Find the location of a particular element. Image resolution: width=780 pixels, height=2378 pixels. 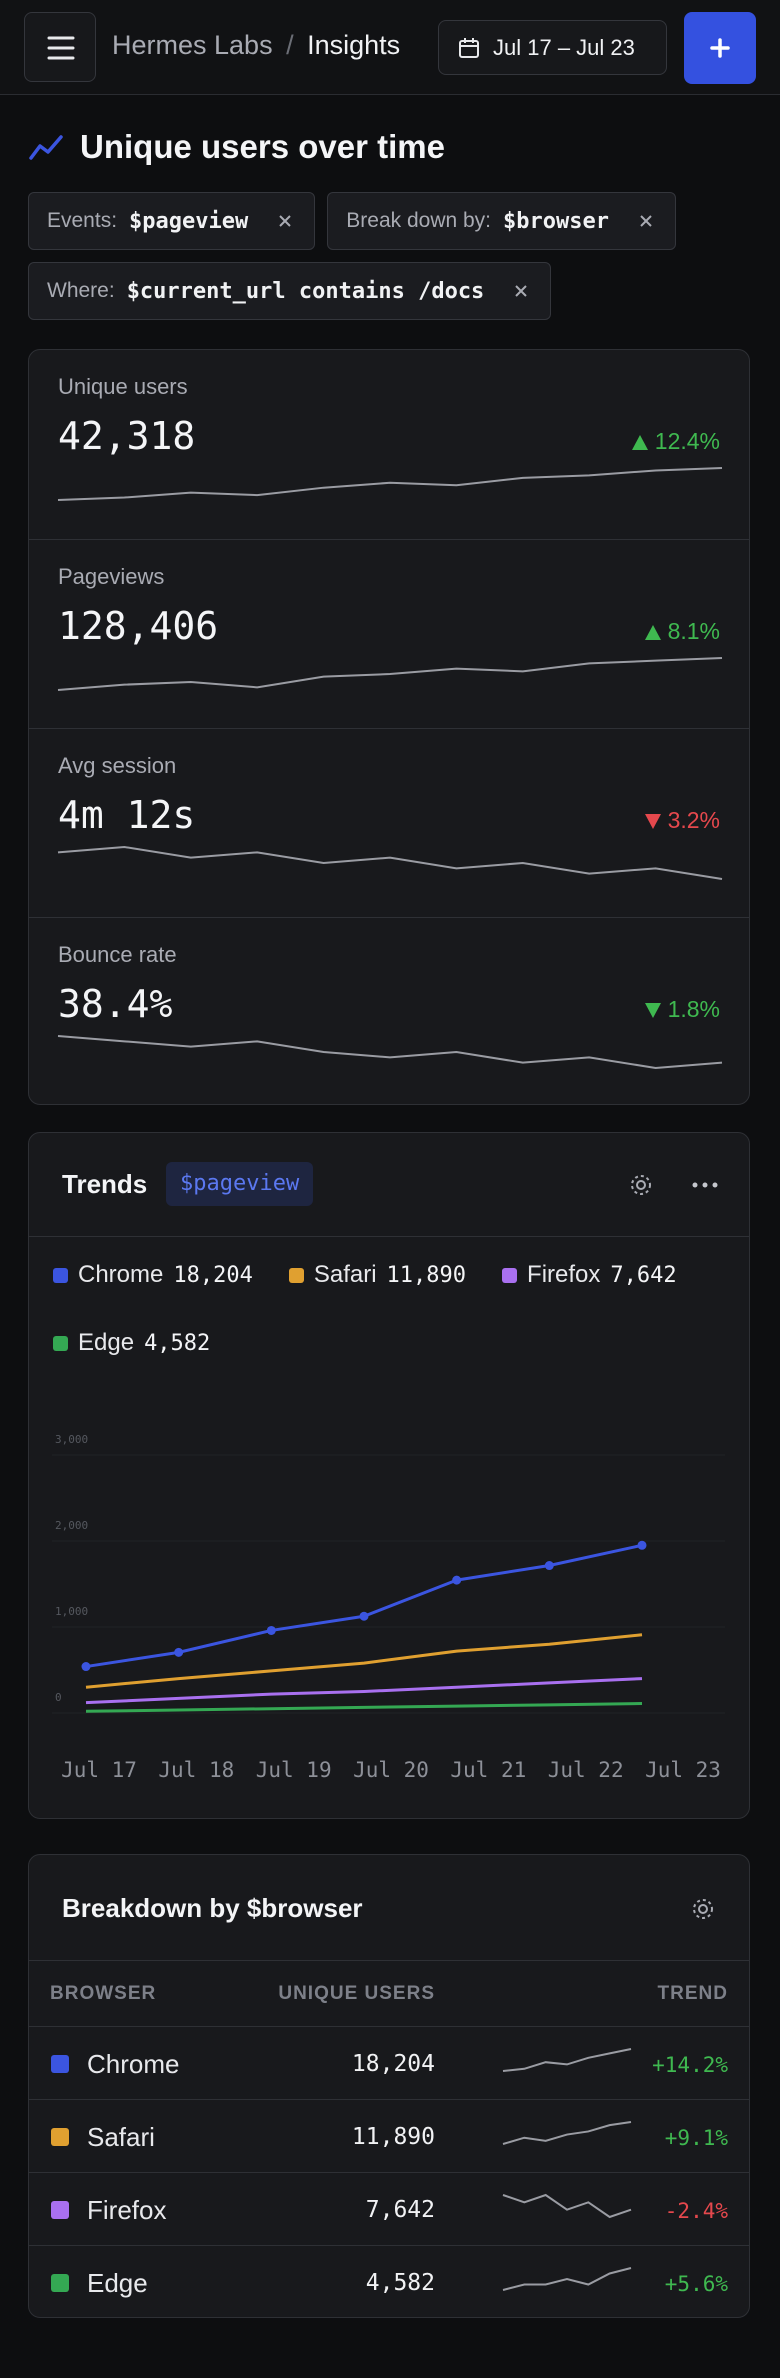

metric-label: Bounce rate is located at coordinates (117, 954).